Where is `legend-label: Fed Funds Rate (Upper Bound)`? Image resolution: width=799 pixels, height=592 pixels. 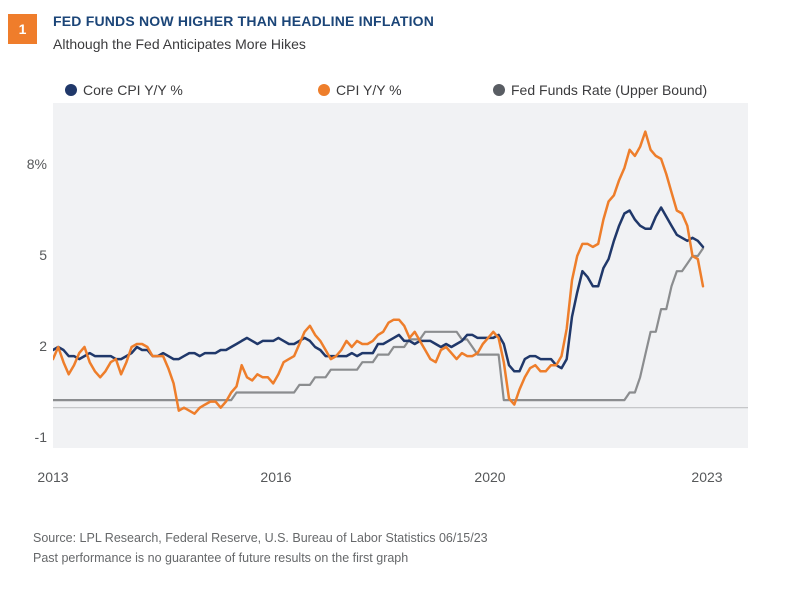 legend-label: Fed Funds Rate (Upper Bound) is located at coordinates (609, 90).